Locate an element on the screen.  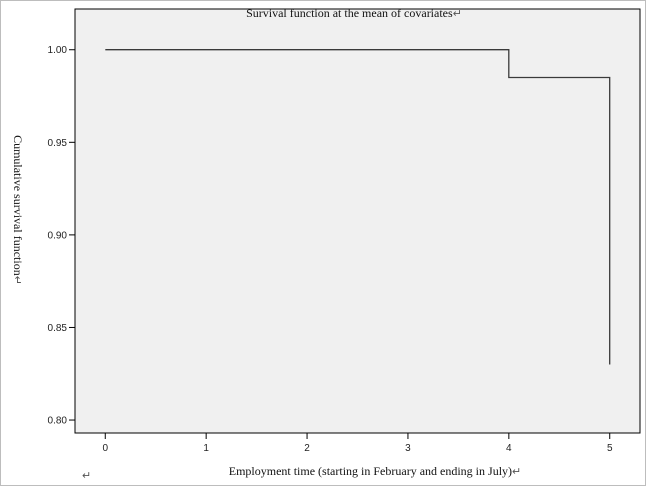
corner-paragraph-mark: ↵ is located at coordinates (86, 476).